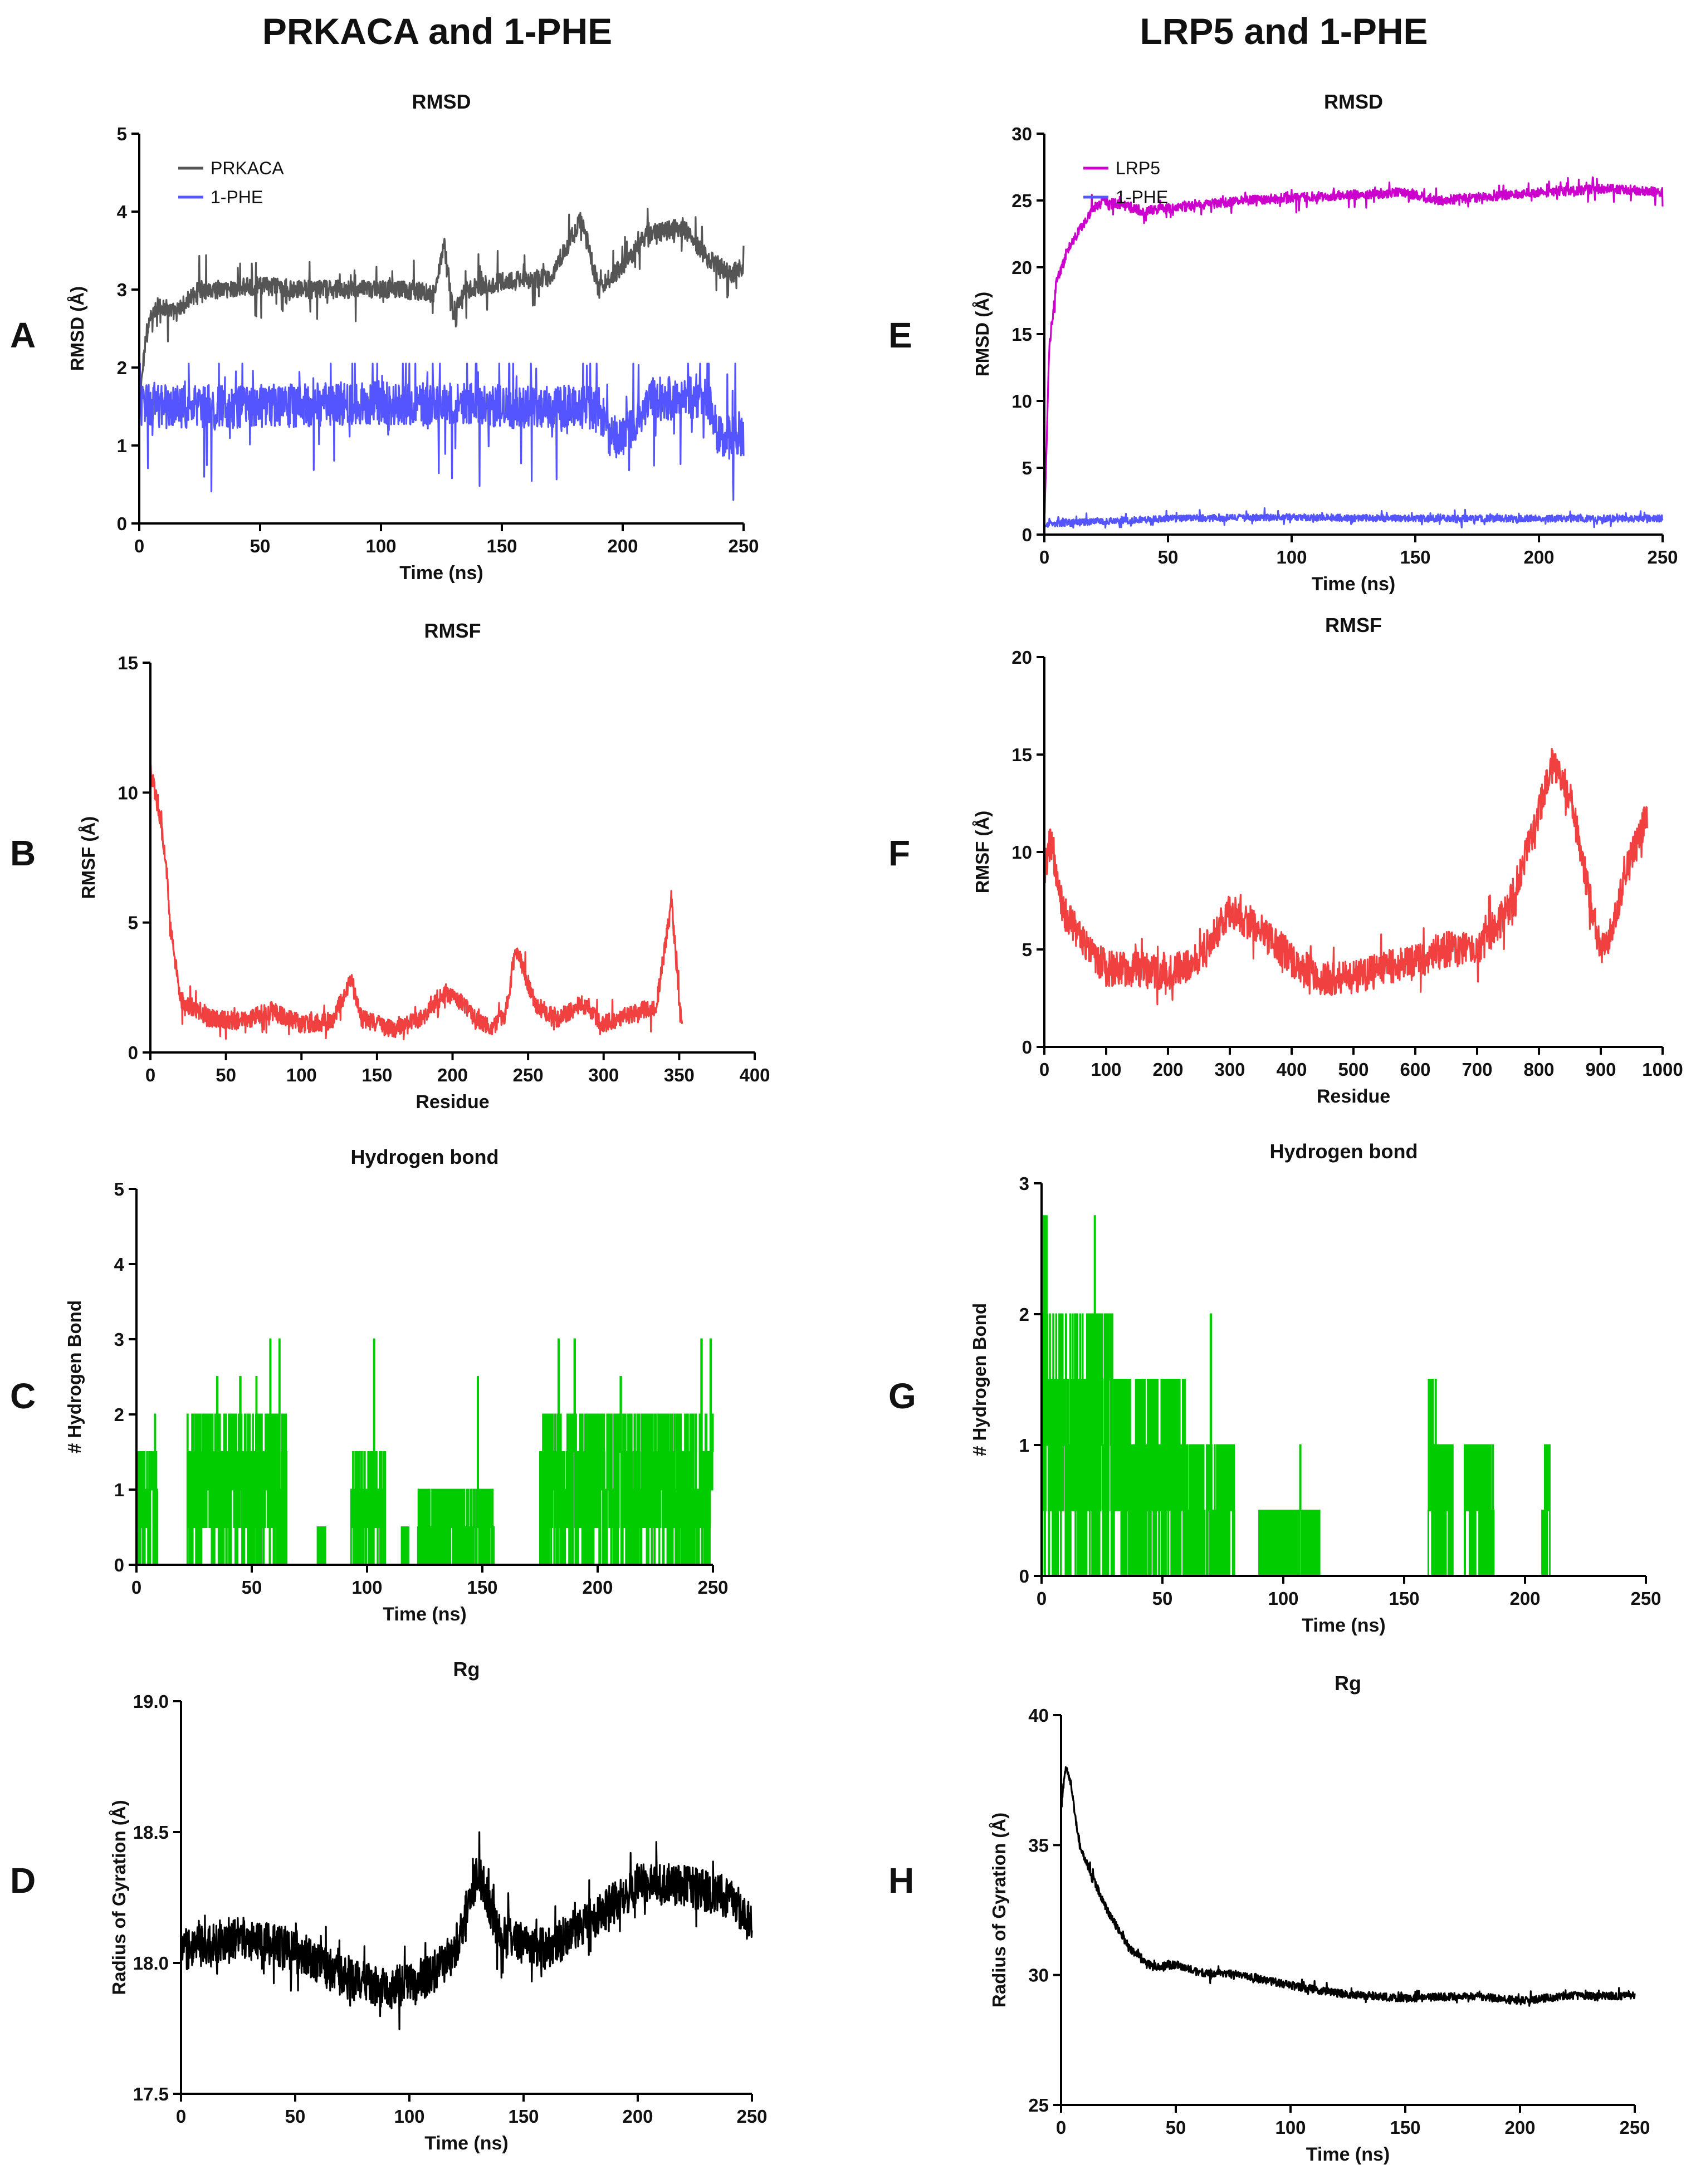 The height and width of the screenshot is (2184, 1691). Describe the element at coordinates (1600, 1069) in the screenshot. I see `x-tick-label: 900` at that location.